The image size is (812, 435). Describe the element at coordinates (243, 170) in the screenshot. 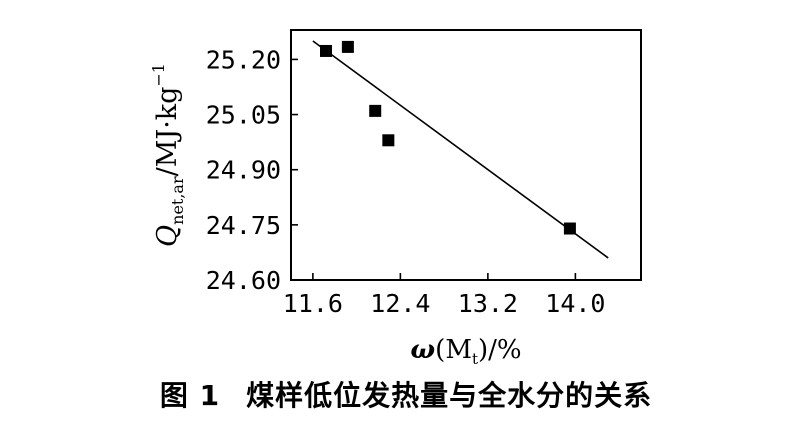

I see `y-tick-label: 24.90` at that location.